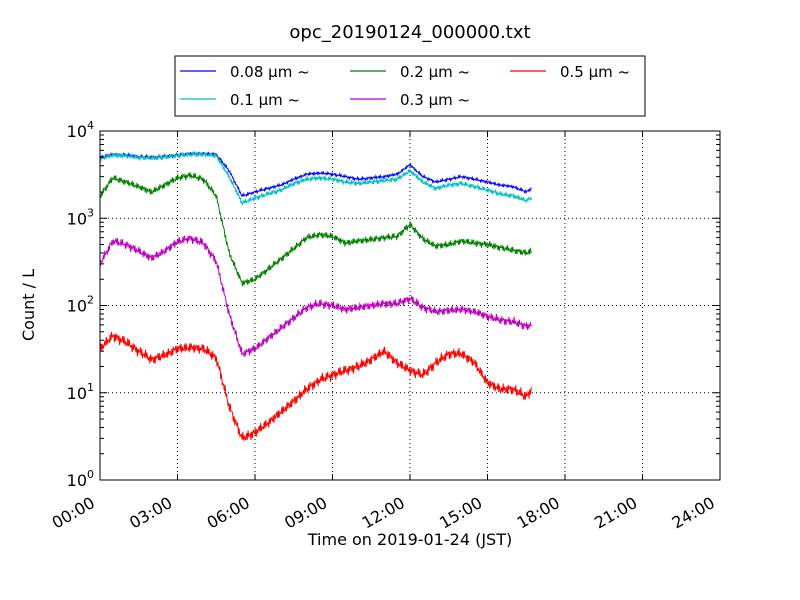 This screenshot has width=800, height=600. I want to click on legend-label: 0.08 μm ~, so click(270, 72).